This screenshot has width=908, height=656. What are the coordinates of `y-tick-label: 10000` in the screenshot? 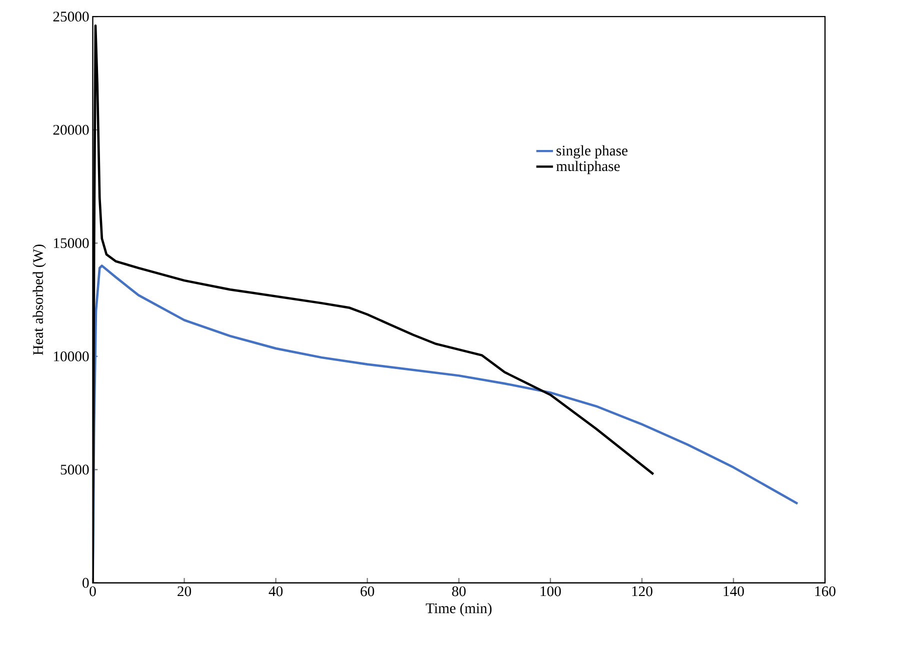 It's located at (71, 356).